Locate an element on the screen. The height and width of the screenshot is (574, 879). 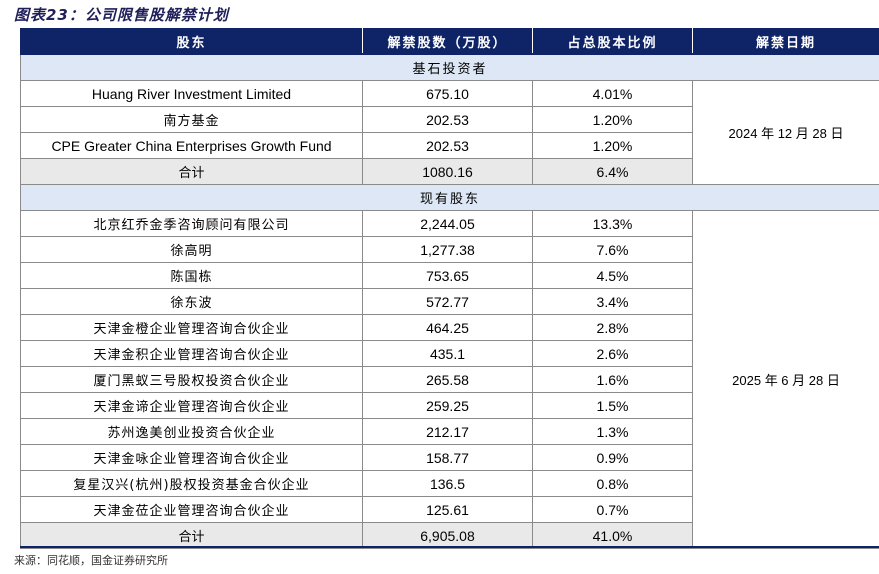
shareholder-name: 天津金积企业管理咨询合伙企业 is located at coordinates (191, 353).